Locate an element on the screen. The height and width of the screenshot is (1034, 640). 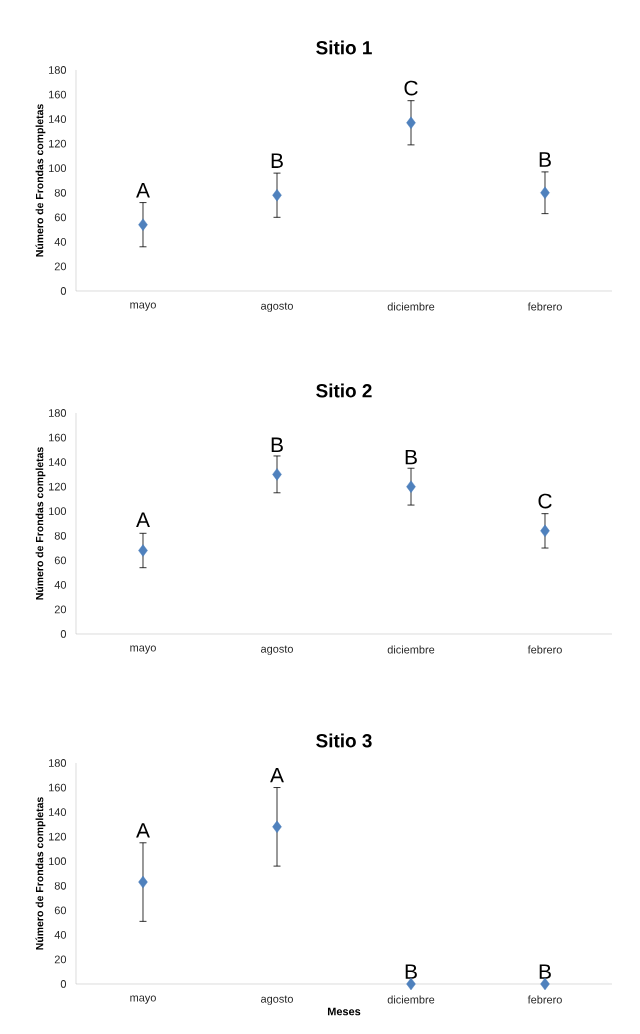
x-axis-title: Meses is located at coordinates (344, 1011).